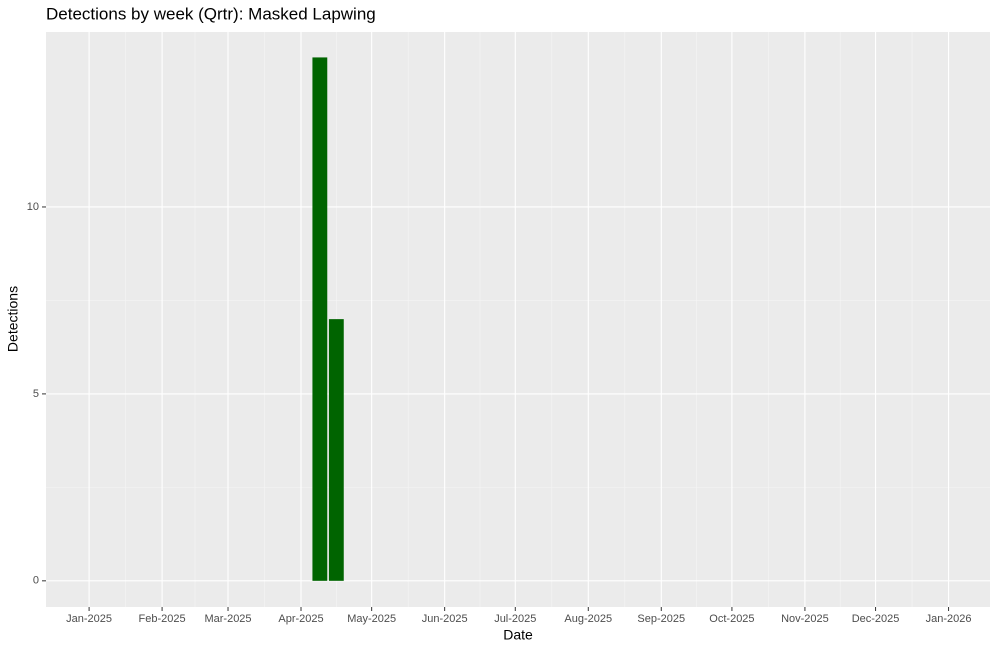  Describe the element at coordinates (36, 581) in the screenshot. I see `y-tick-label: 0` at that location.